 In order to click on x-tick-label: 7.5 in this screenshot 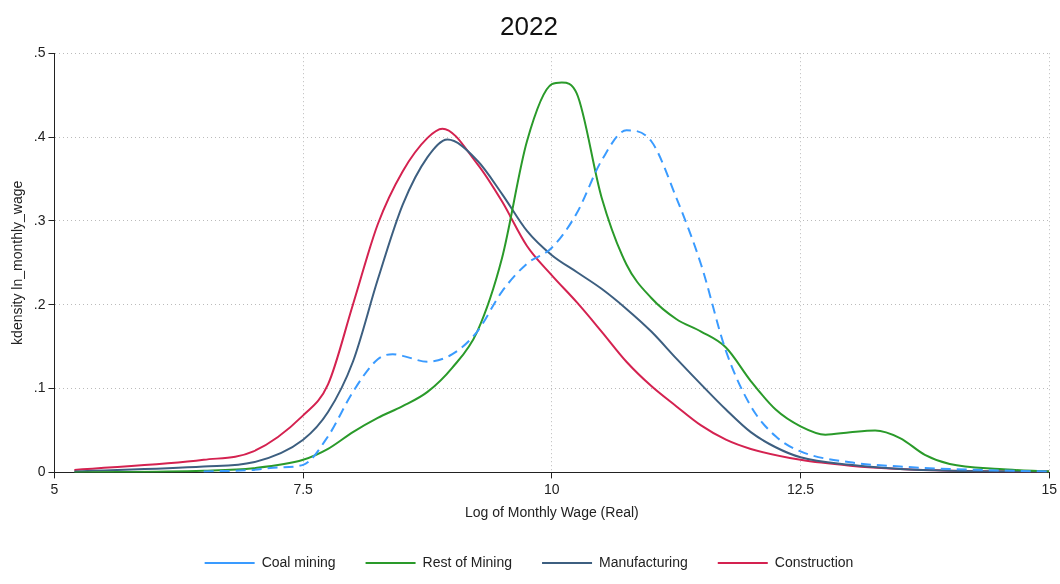, I will do `click(303, 488)`.